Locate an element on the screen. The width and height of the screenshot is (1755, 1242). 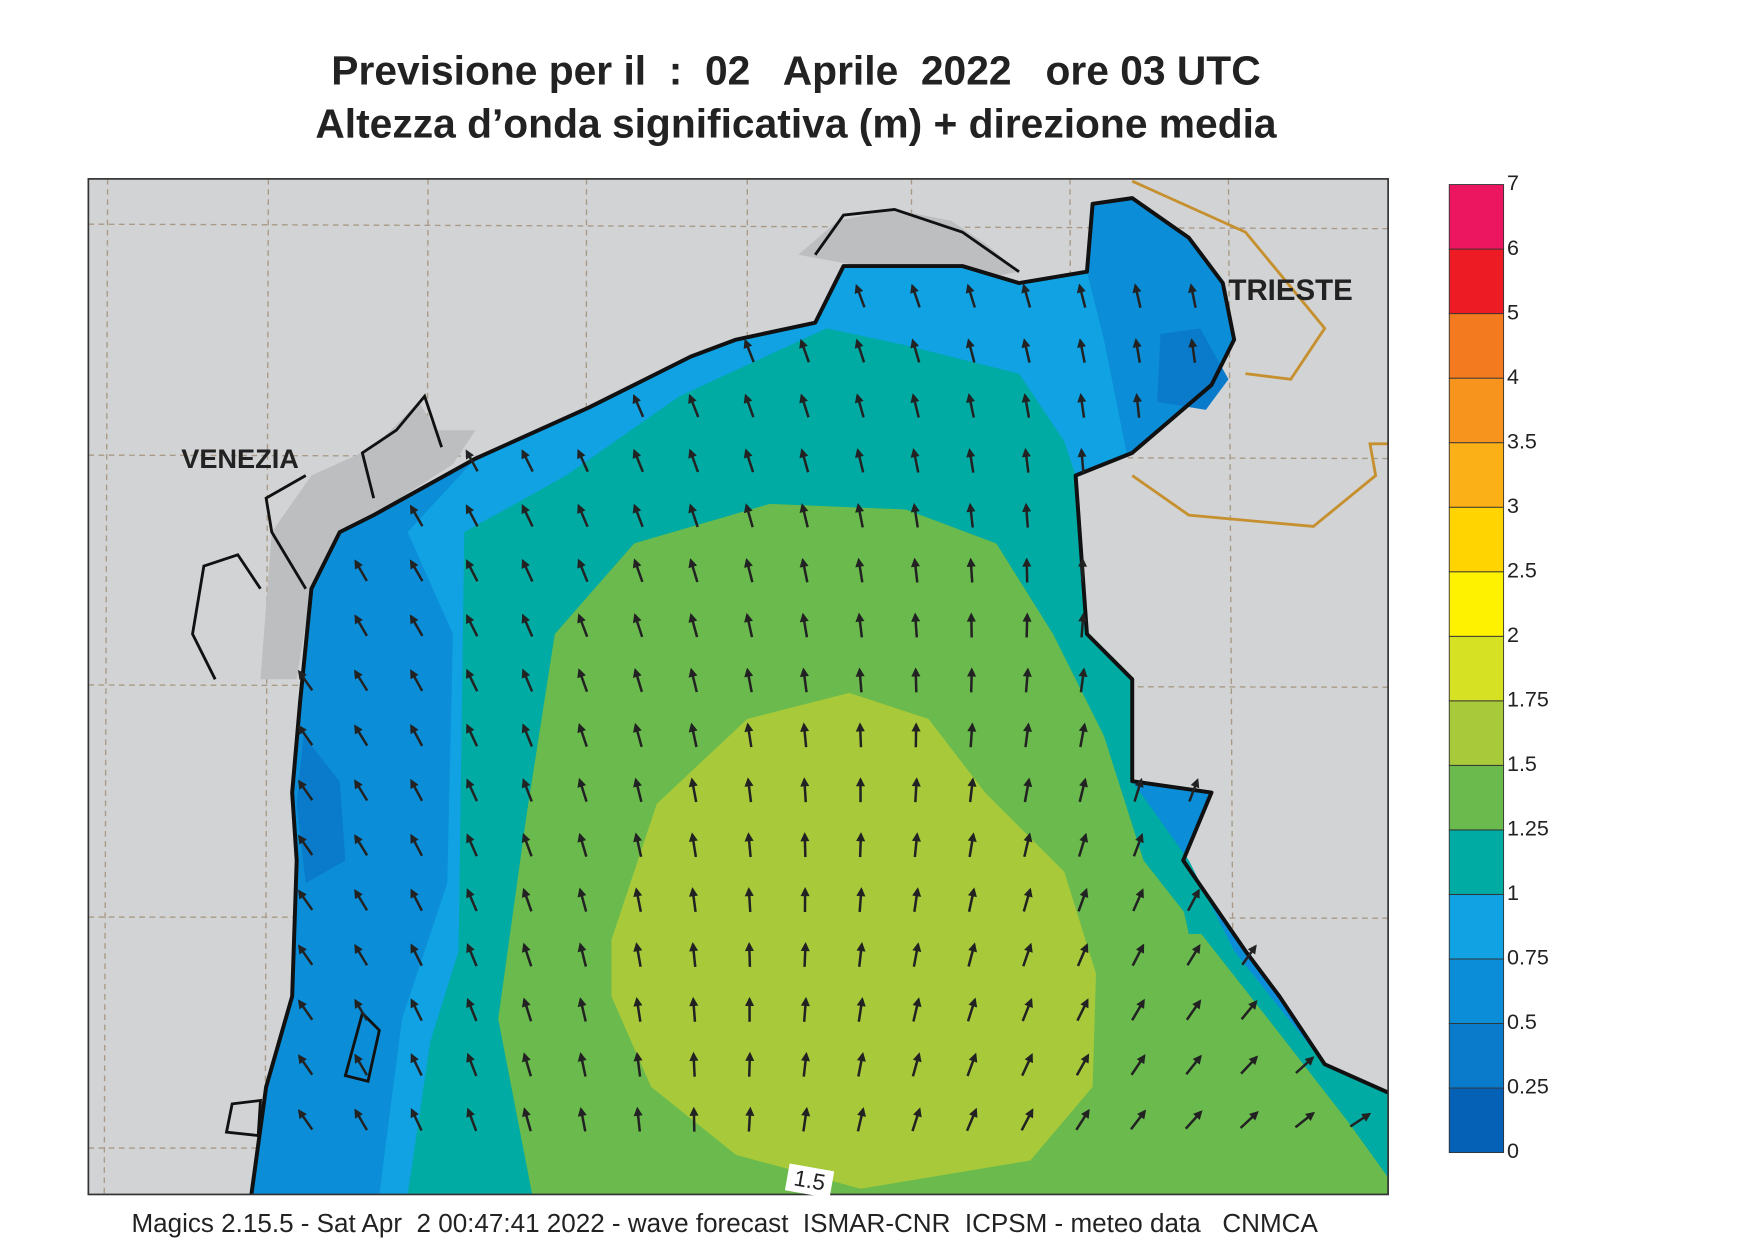
contour-label: 1.5 is located at coordinates (809, 1180).